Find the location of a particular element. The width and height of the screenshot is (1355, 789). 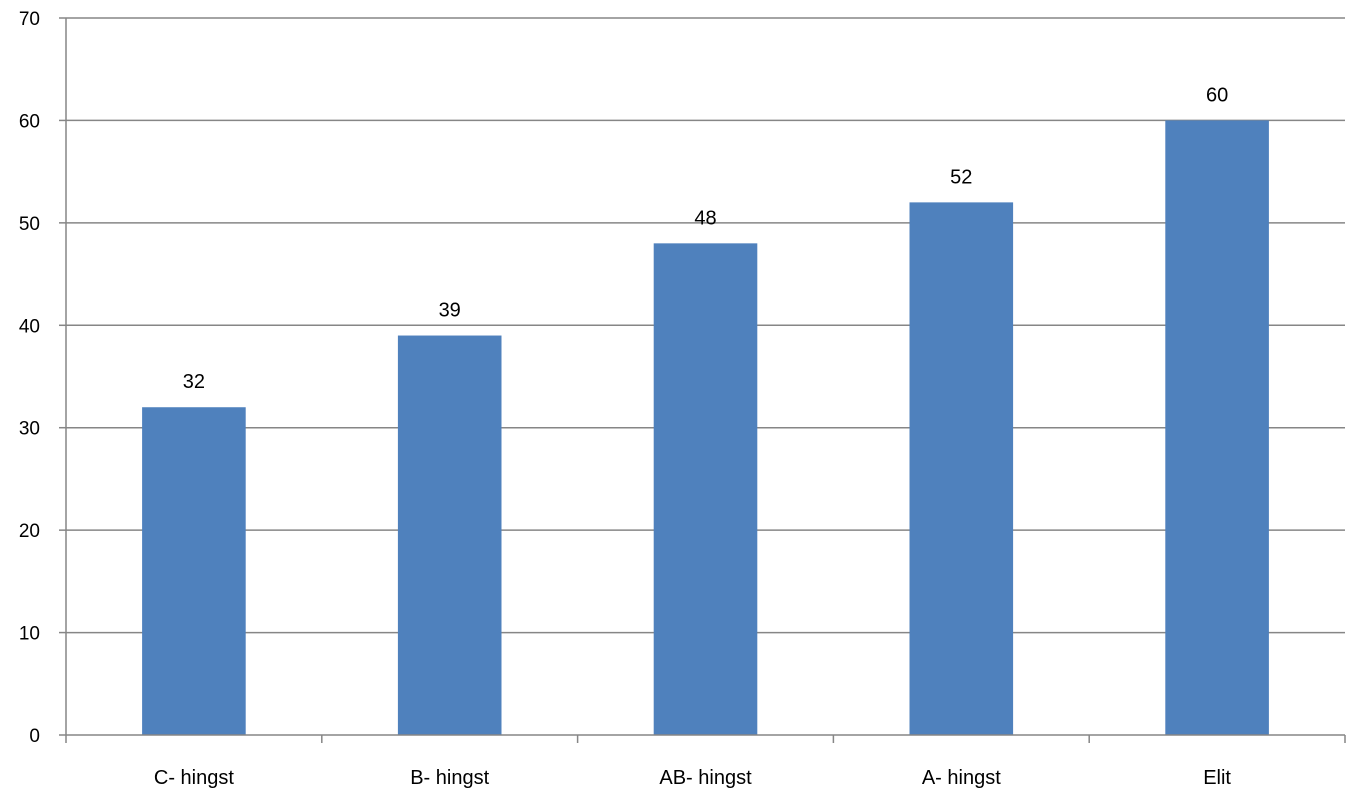

y-tick-labels: 0 10 20 30 40 50 60 70 is located at coordinates (42, 378).